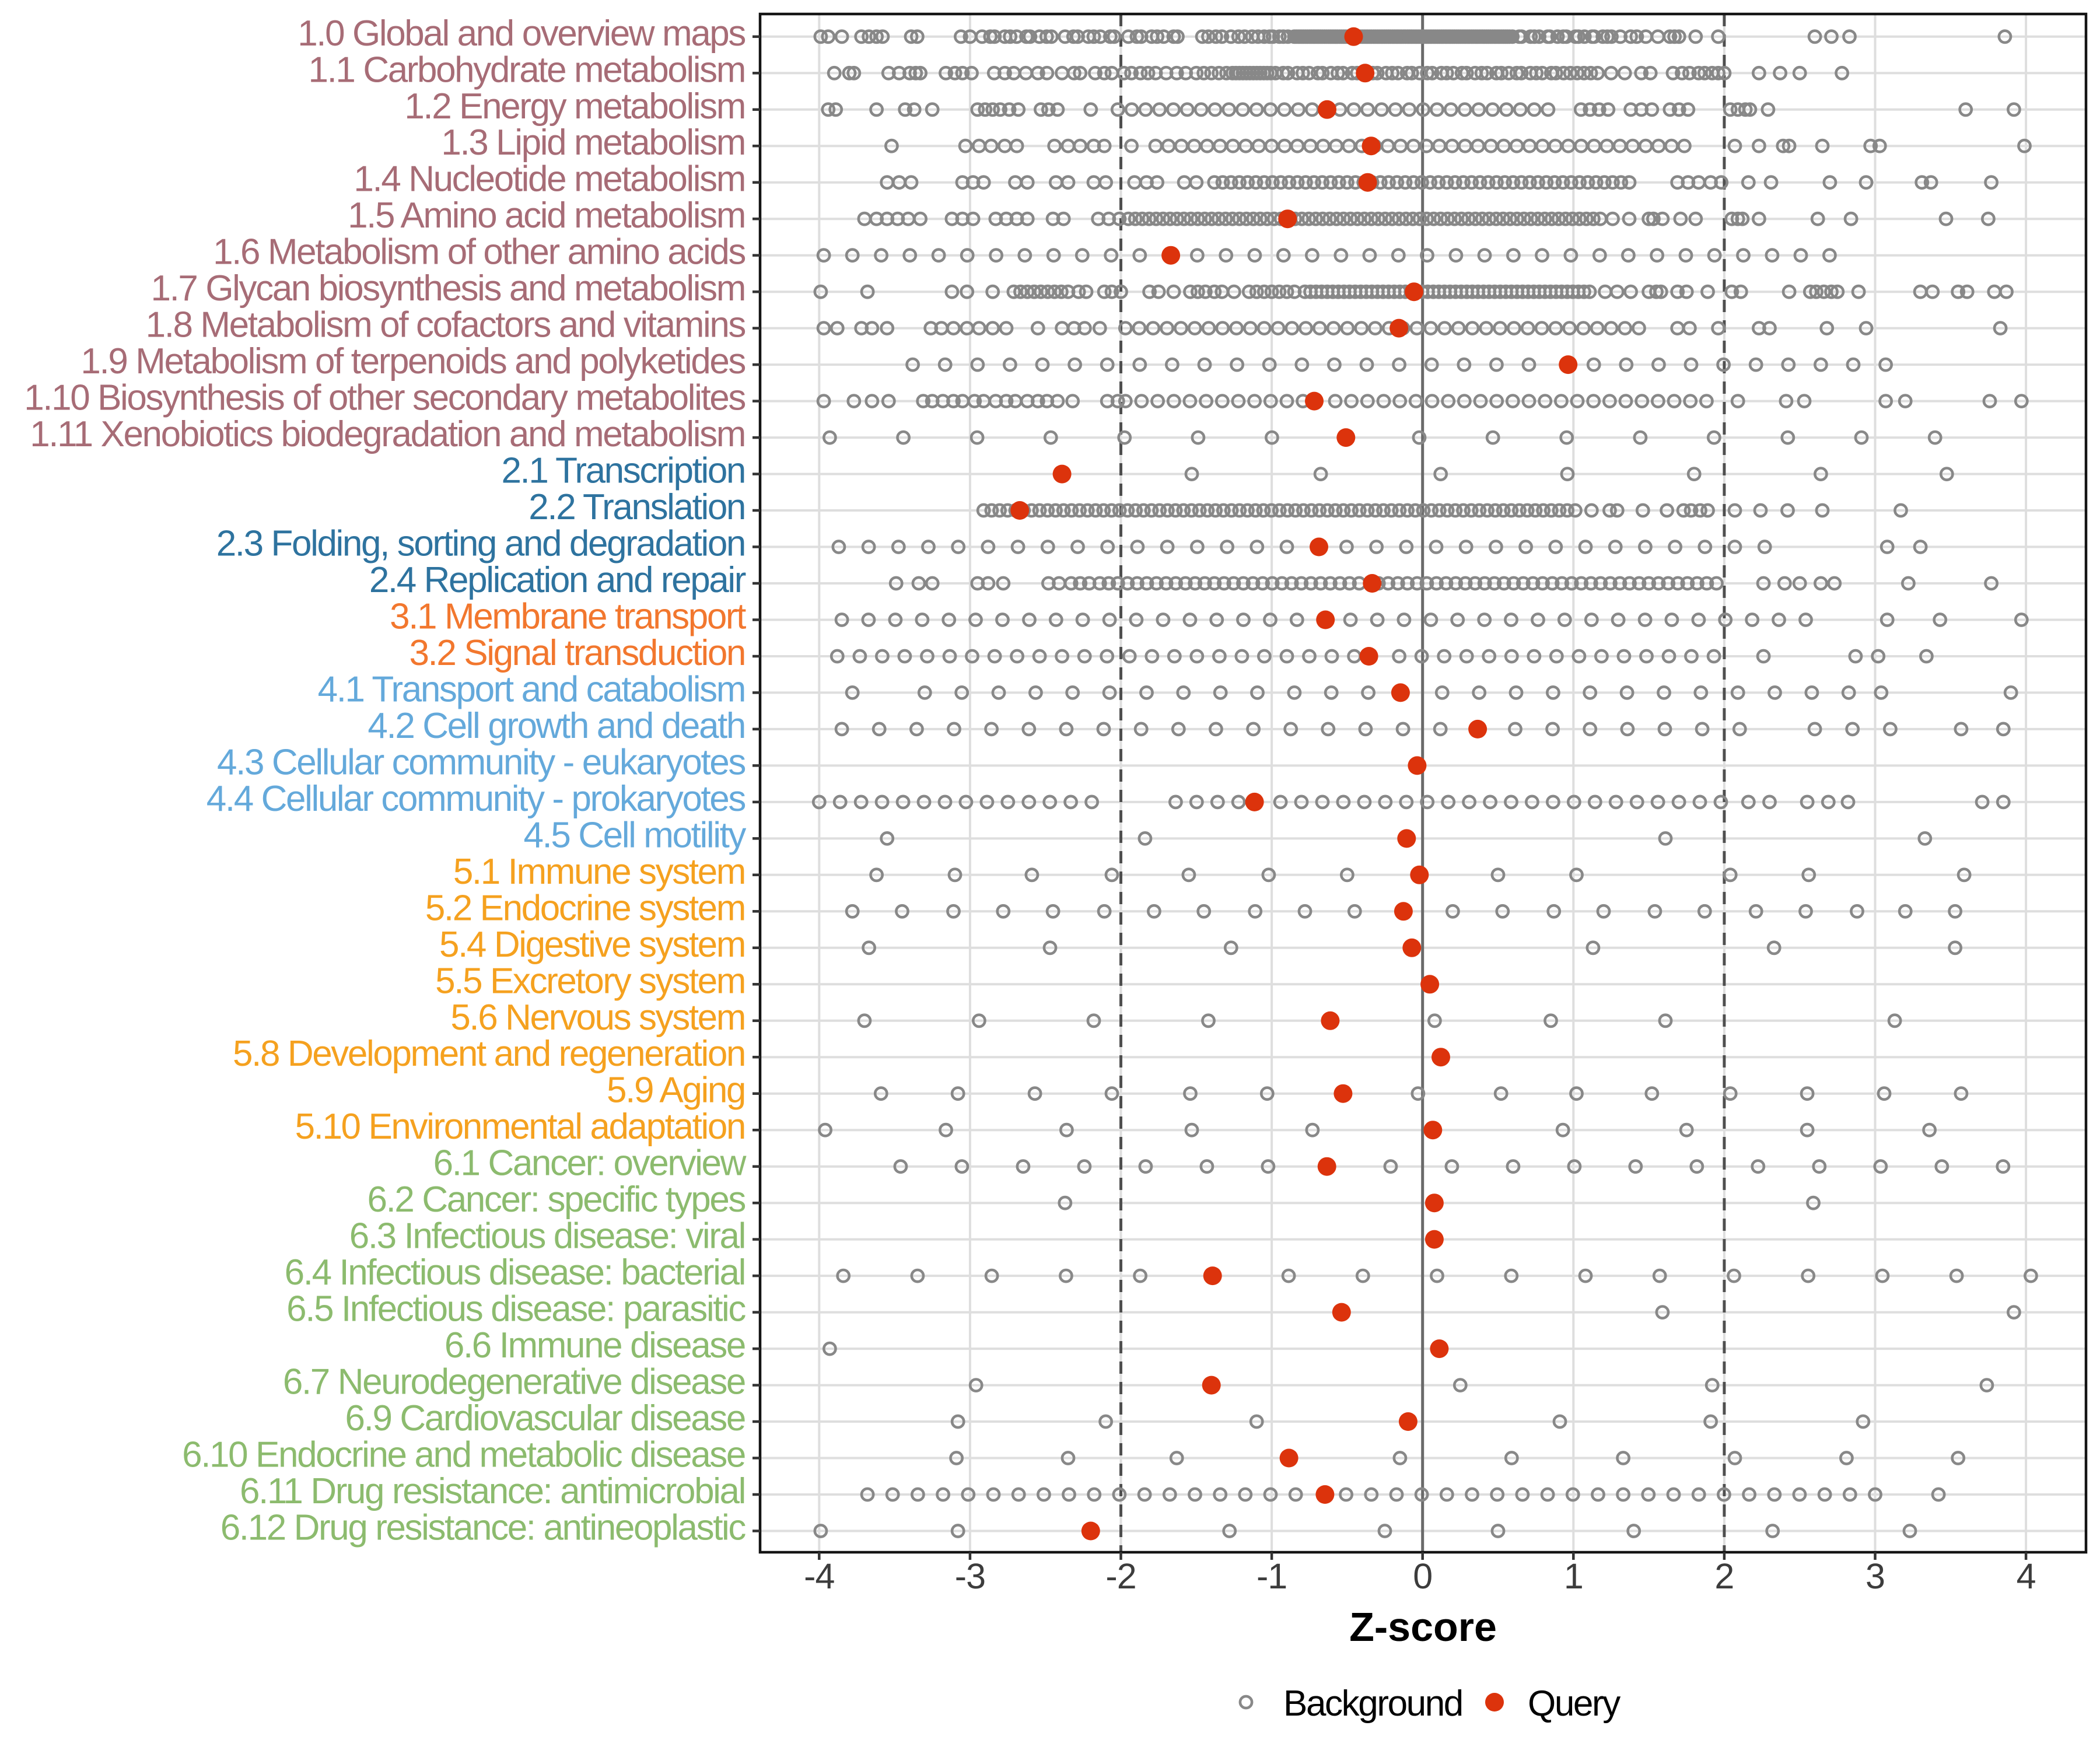  Describe the element at coordinates (446, 325) in the screenshot. I see `svg-text:1.8 Metabolism of cofactors an: 1.8 Metabolism of cofactors and vitamins` at that location.